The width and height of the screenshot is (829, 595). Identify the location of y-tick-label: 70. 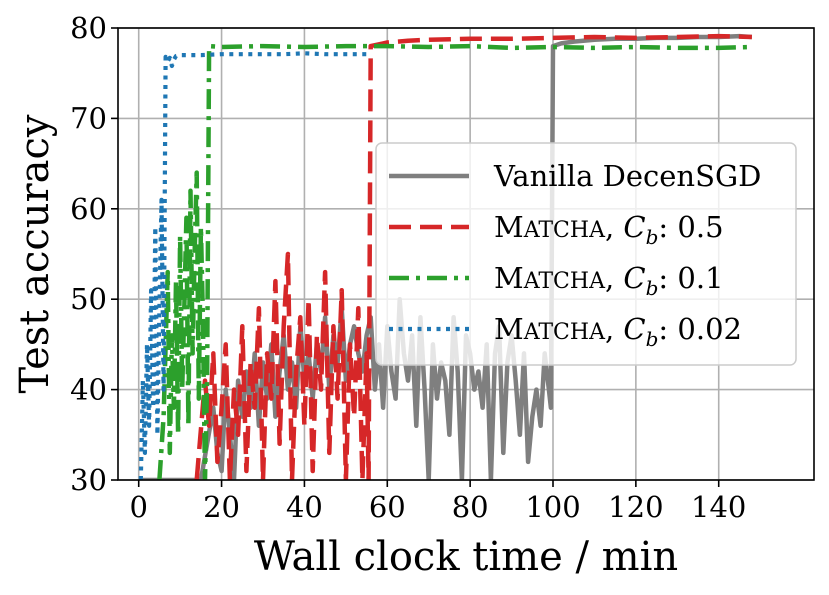
(88, 118).